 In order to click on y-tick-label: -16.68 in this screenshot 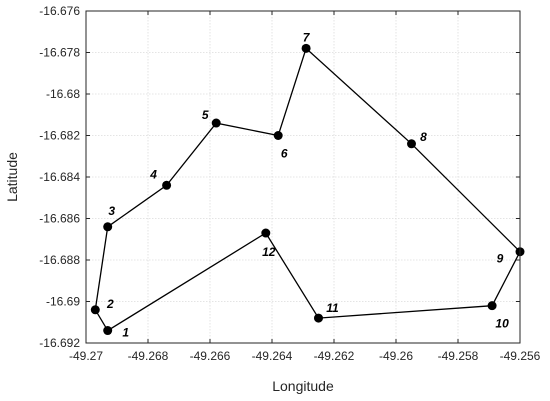, I will do `click(63, 94)`.